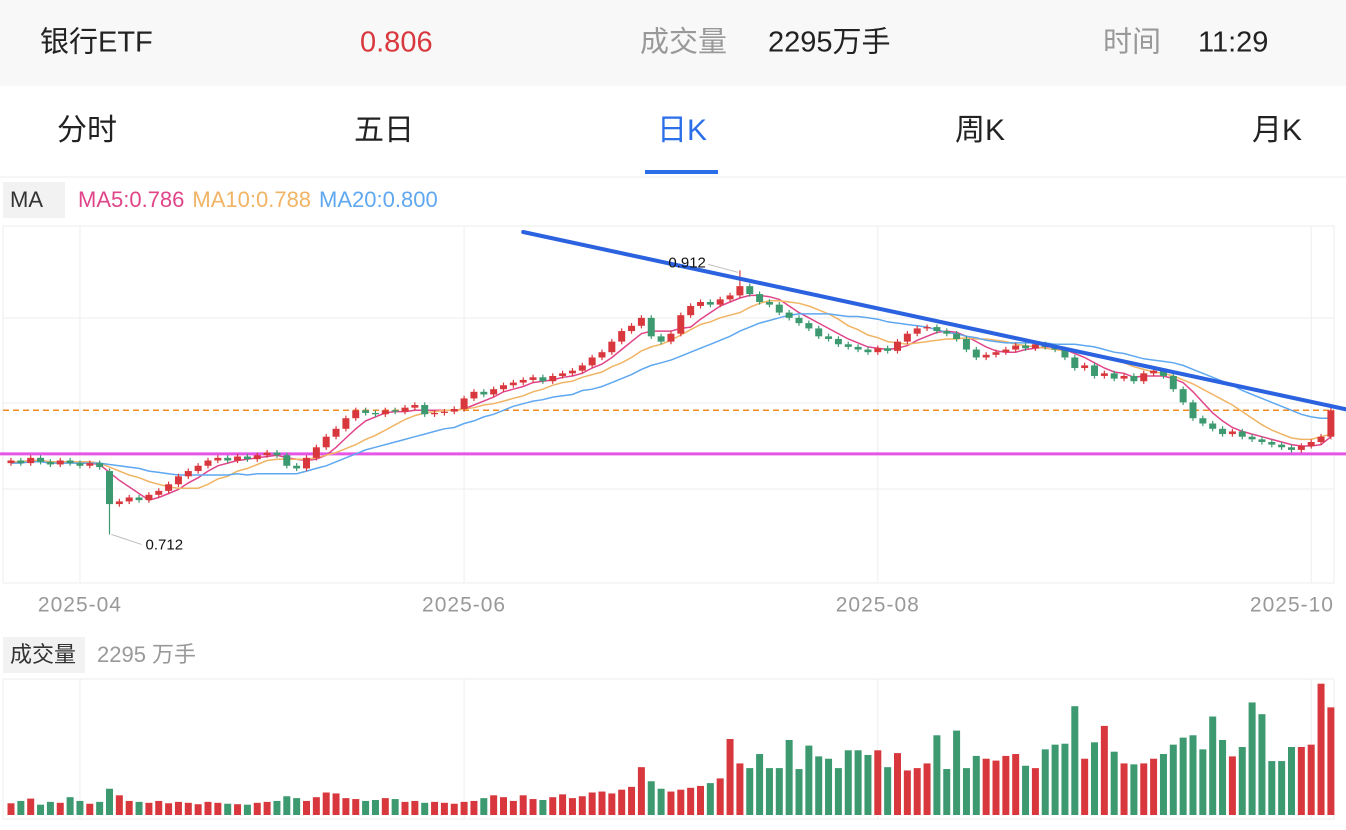  Describe the element at coordinates (384, 130) in the screenshot. I see `tab: 五日` at that location.